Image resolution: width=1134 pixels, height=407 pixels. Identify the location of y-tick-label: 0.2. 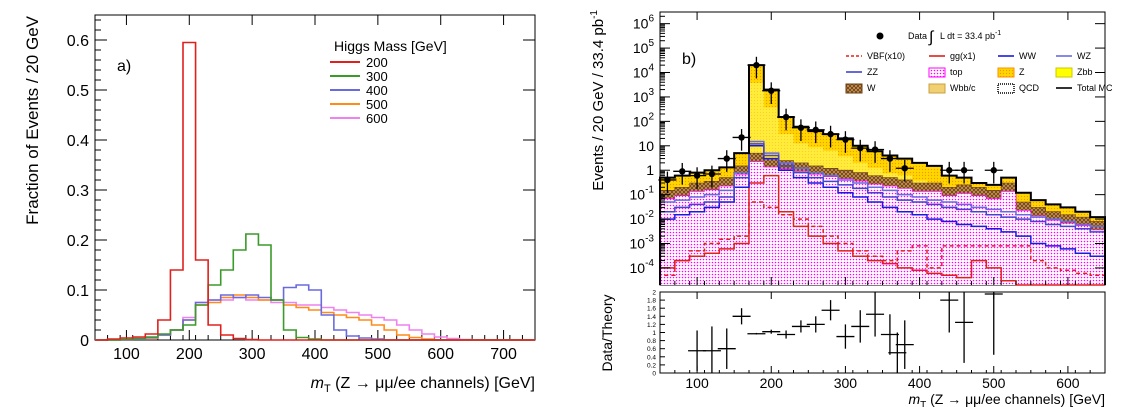
(78, 241).